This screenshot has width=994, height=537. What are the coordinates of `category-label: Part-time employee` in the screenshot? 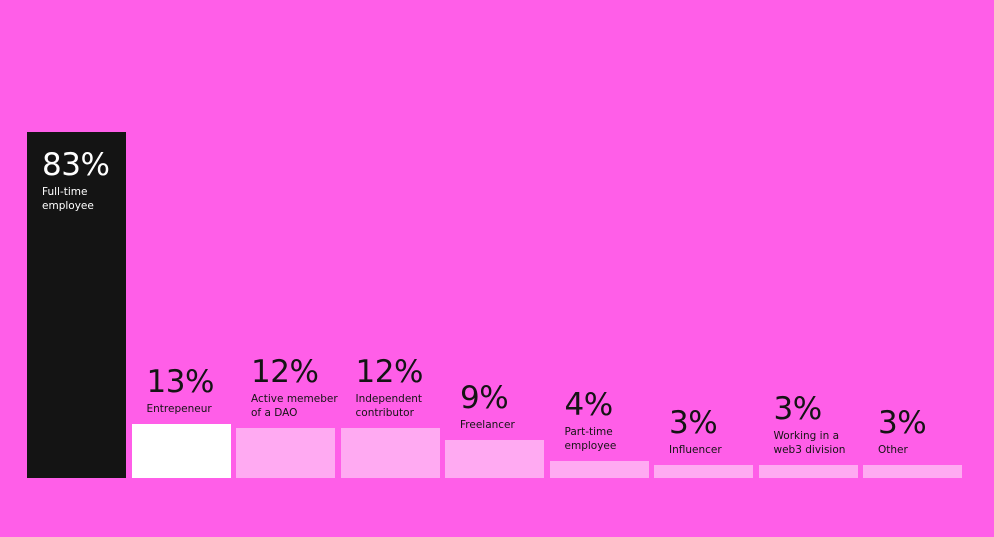 It's located at (590, 439).